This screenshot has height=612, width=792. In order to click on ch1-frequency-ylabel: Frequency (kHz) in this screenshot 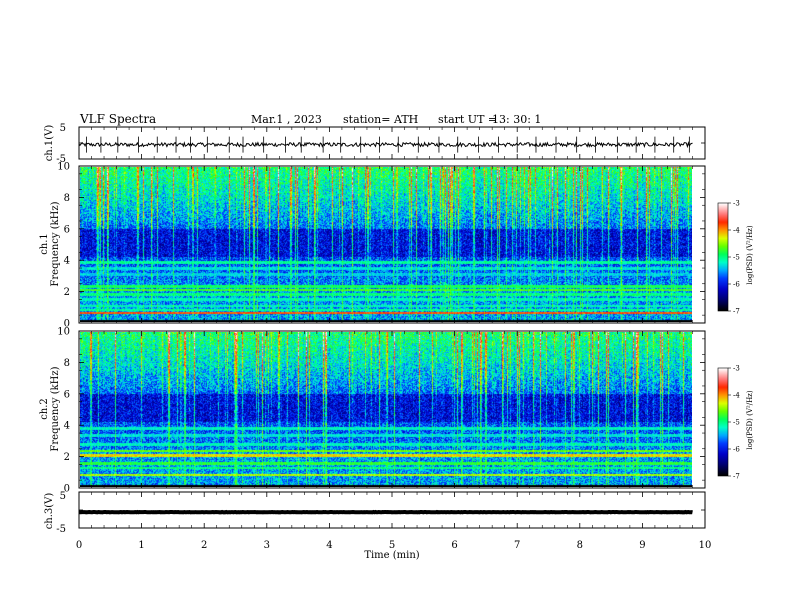, I will do `click(55, 243)`.